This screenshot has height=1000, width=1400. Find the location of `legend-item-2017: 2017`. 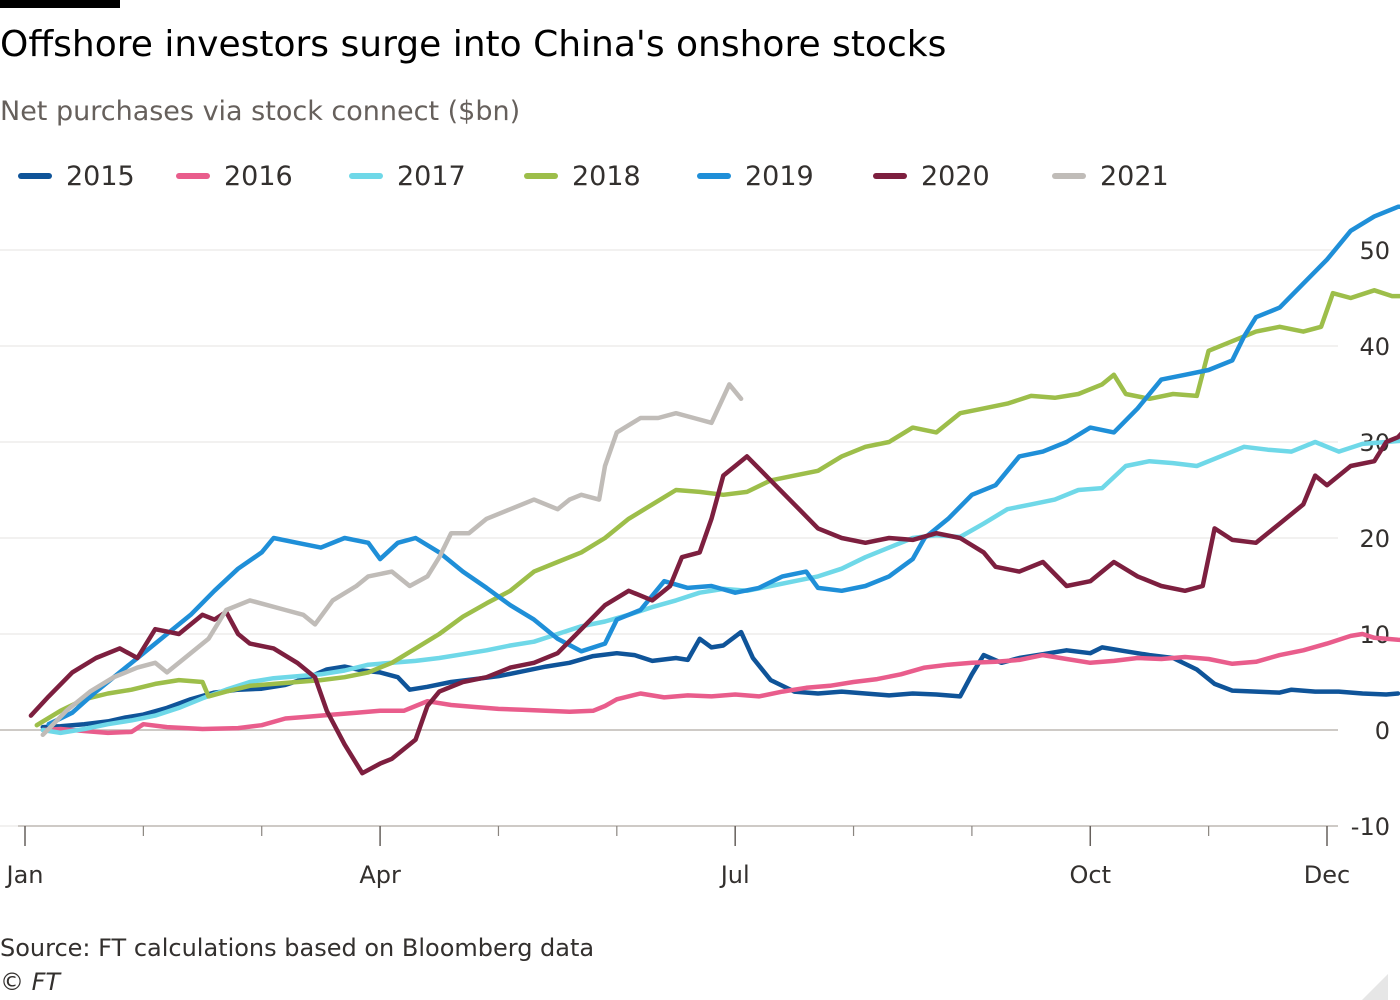

legend-item-2017: 2017 is located at coordinates (407, 176).